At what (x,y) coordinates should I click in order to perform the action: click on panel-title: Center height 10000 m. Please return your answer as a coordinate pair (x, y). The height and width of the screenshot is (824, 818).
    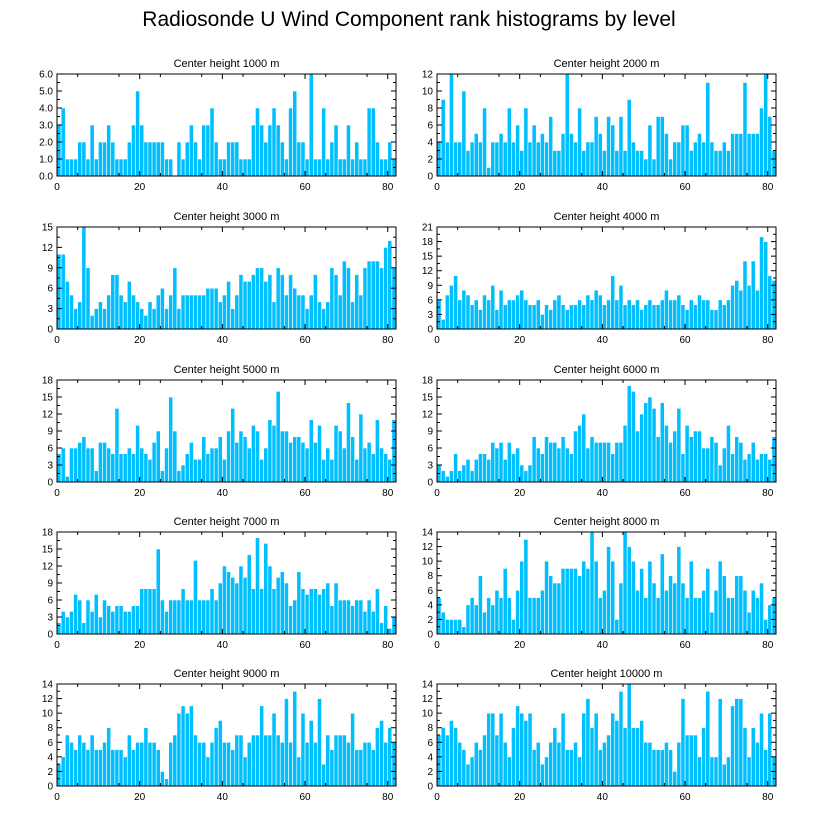
    Looking at the image, I should click on (607, 674).